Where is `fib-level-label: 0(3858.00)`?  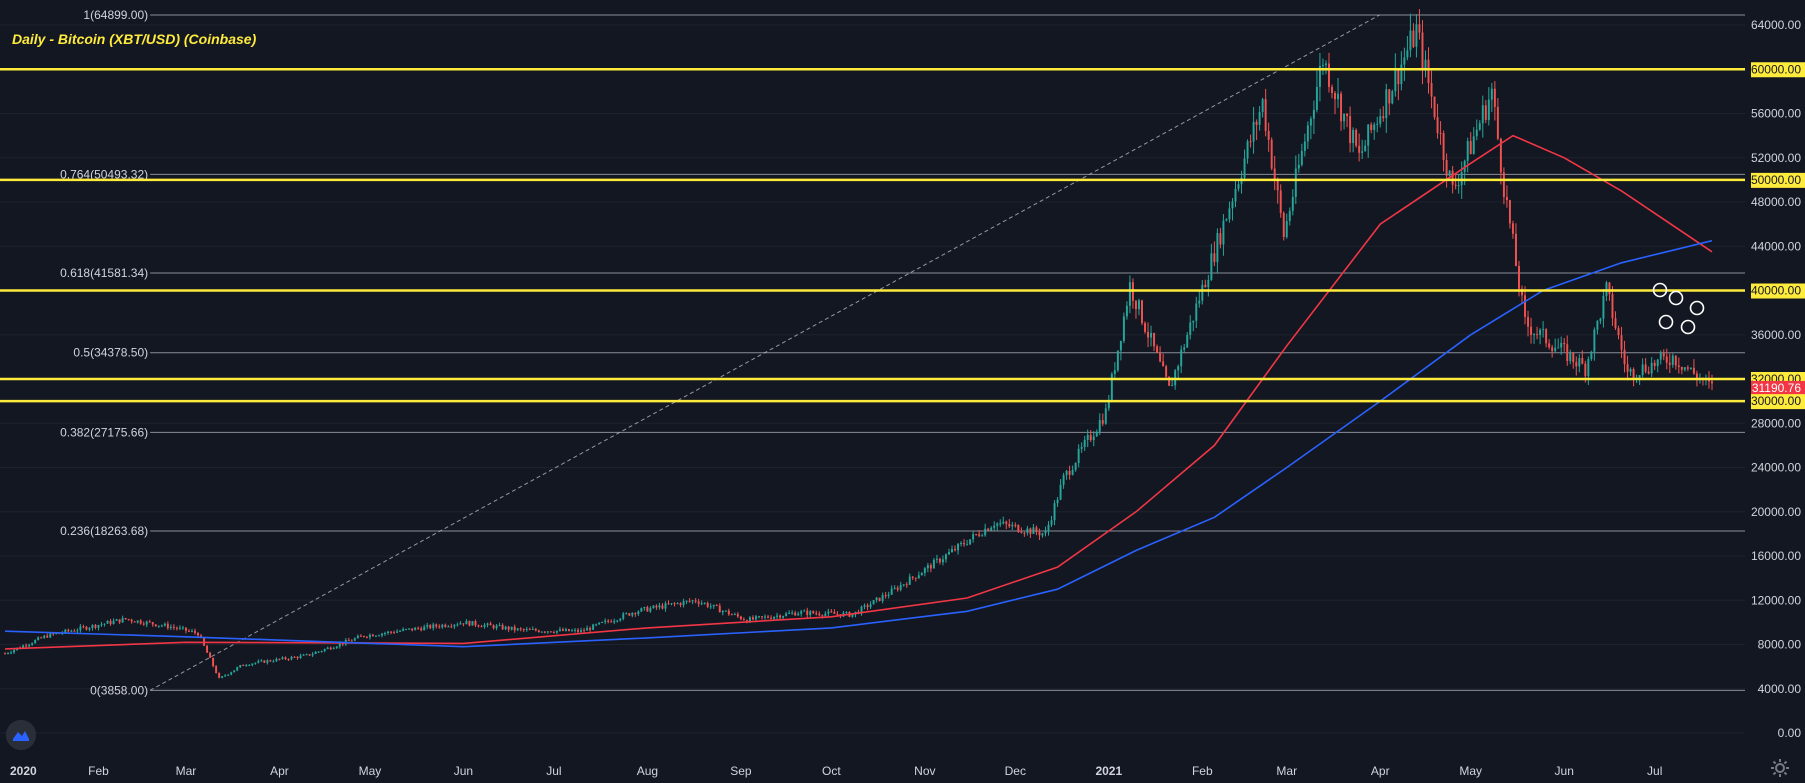
fib-level-label: 0(3858.00) is located at coordinates (119, 690).